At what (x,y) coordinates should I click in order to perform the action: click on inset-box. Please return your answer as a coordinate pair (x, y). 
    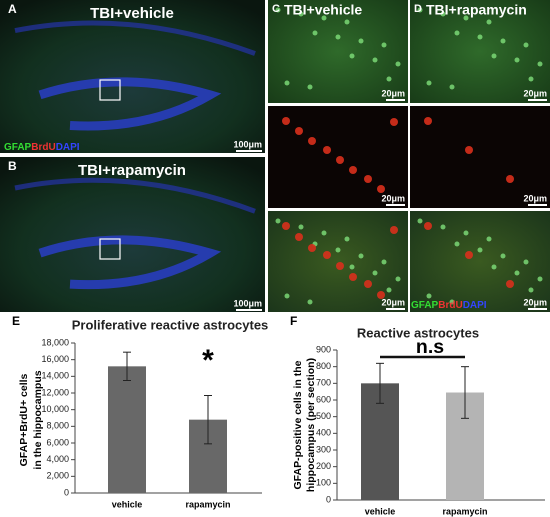
    Looking at the image, I should click on (110, 249).